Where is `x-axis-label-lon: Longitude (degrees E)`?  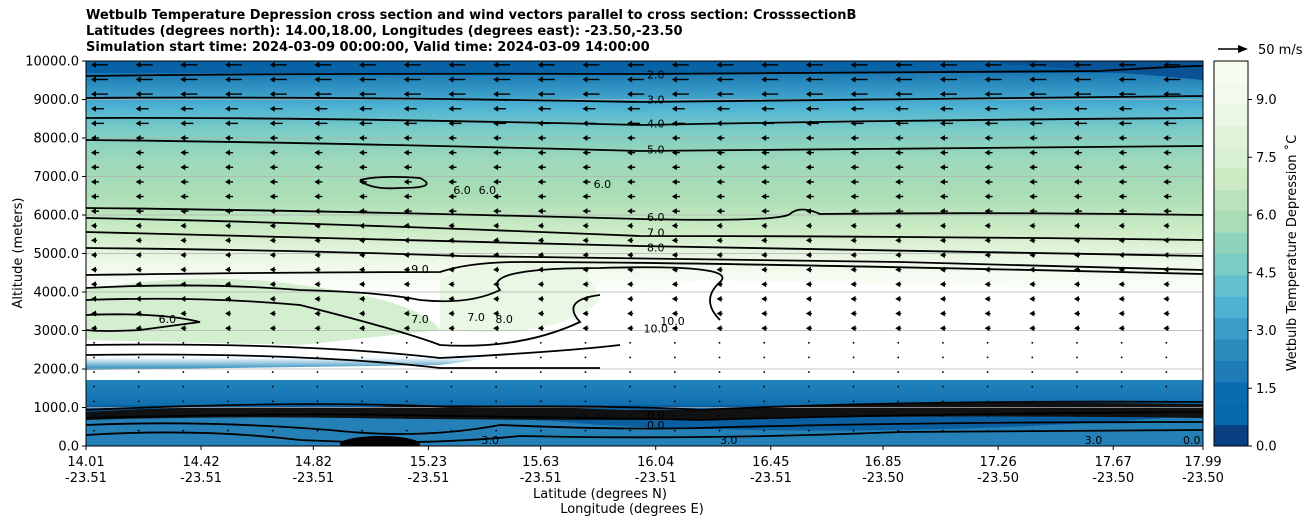
x-axis-label-lon: Longitude (degrees E) is located at coordinates (632, 509).